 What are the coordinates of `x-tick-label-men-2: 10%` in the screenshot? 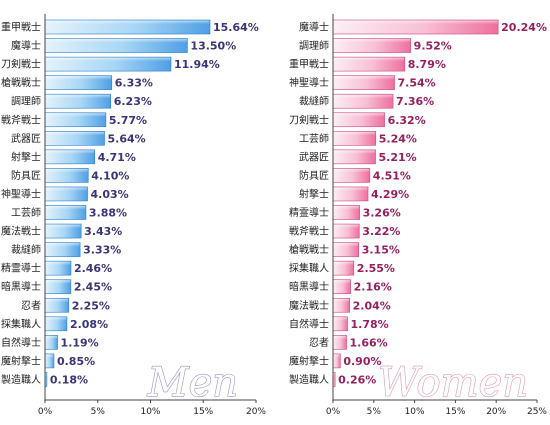 It's located at (150, 412).